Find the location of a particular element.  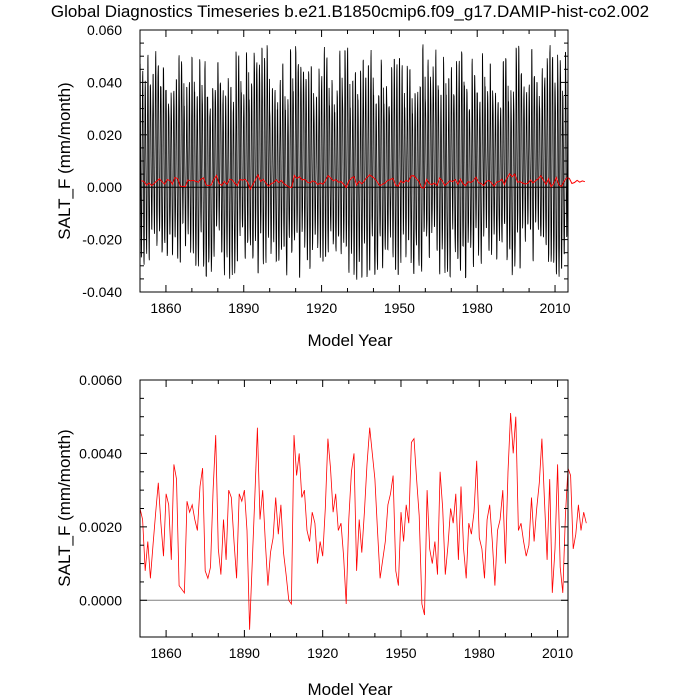

annual-y-tick-label: 0.0060 is located at coordinates (100, 380).